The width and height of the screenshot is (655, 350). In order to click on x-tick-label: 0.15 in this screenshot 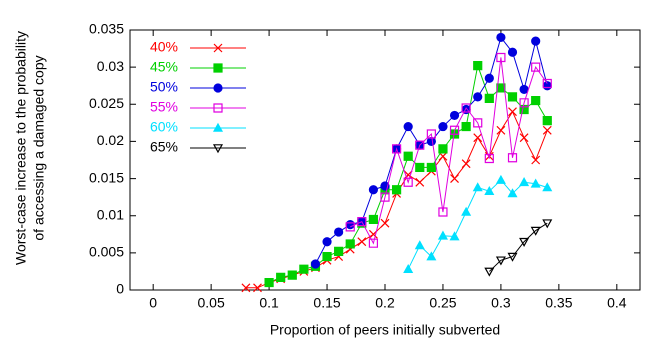, I will do `click(326, 303)`.